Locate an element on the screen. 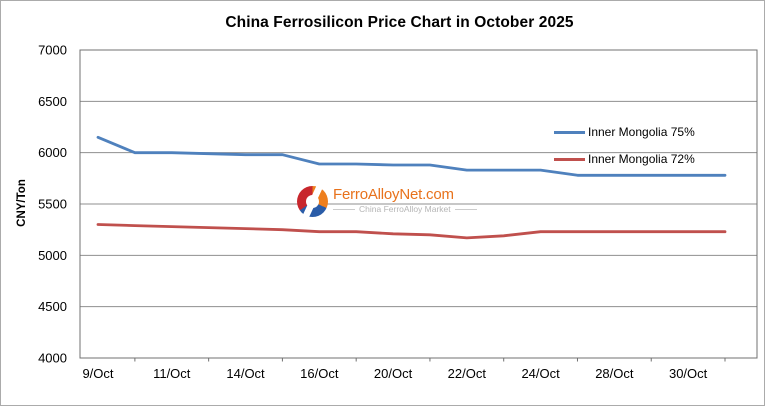  x-tick-label: 11/Oct is located at coordinates (172, 373).